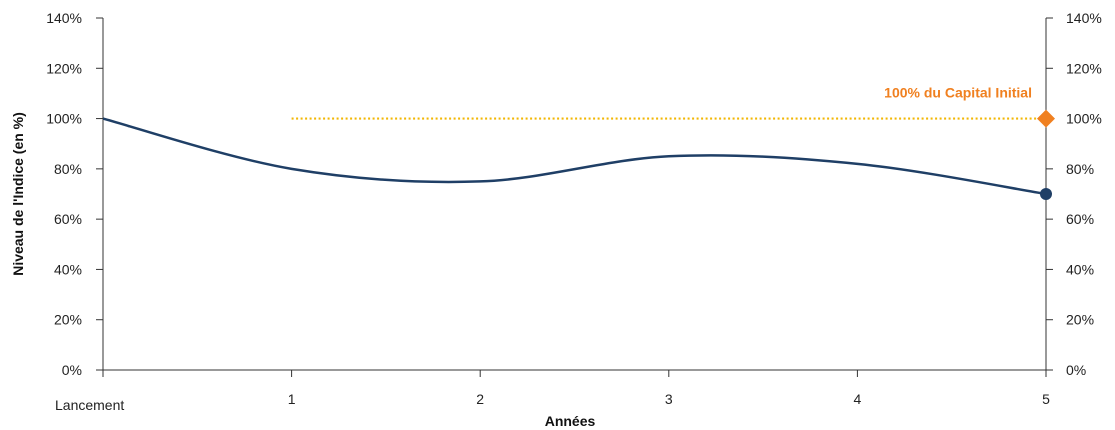 This screenshot has width=1115, height=430. I want to click on right-y-tick-label: 80%, so click(1080, 169).